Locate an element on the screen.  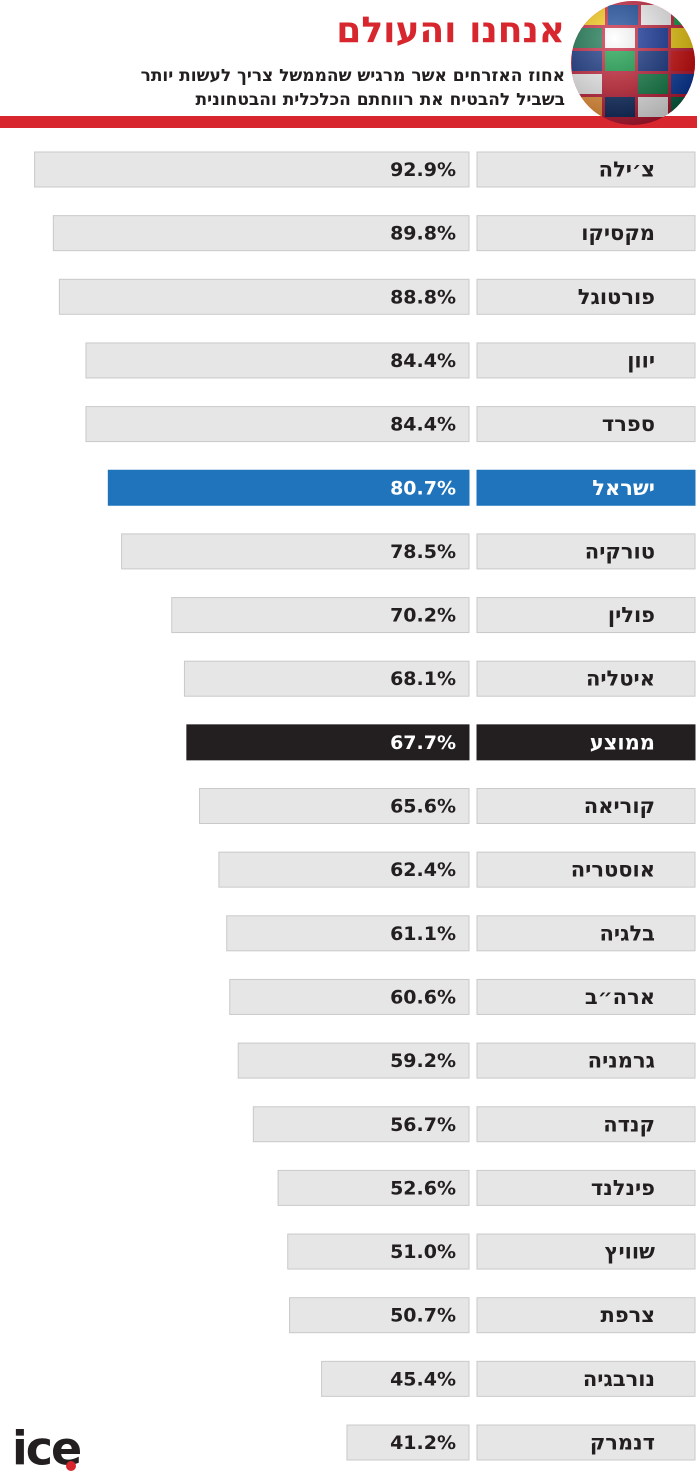
value-label: 50.7% is located at coordinates (423, 1316).